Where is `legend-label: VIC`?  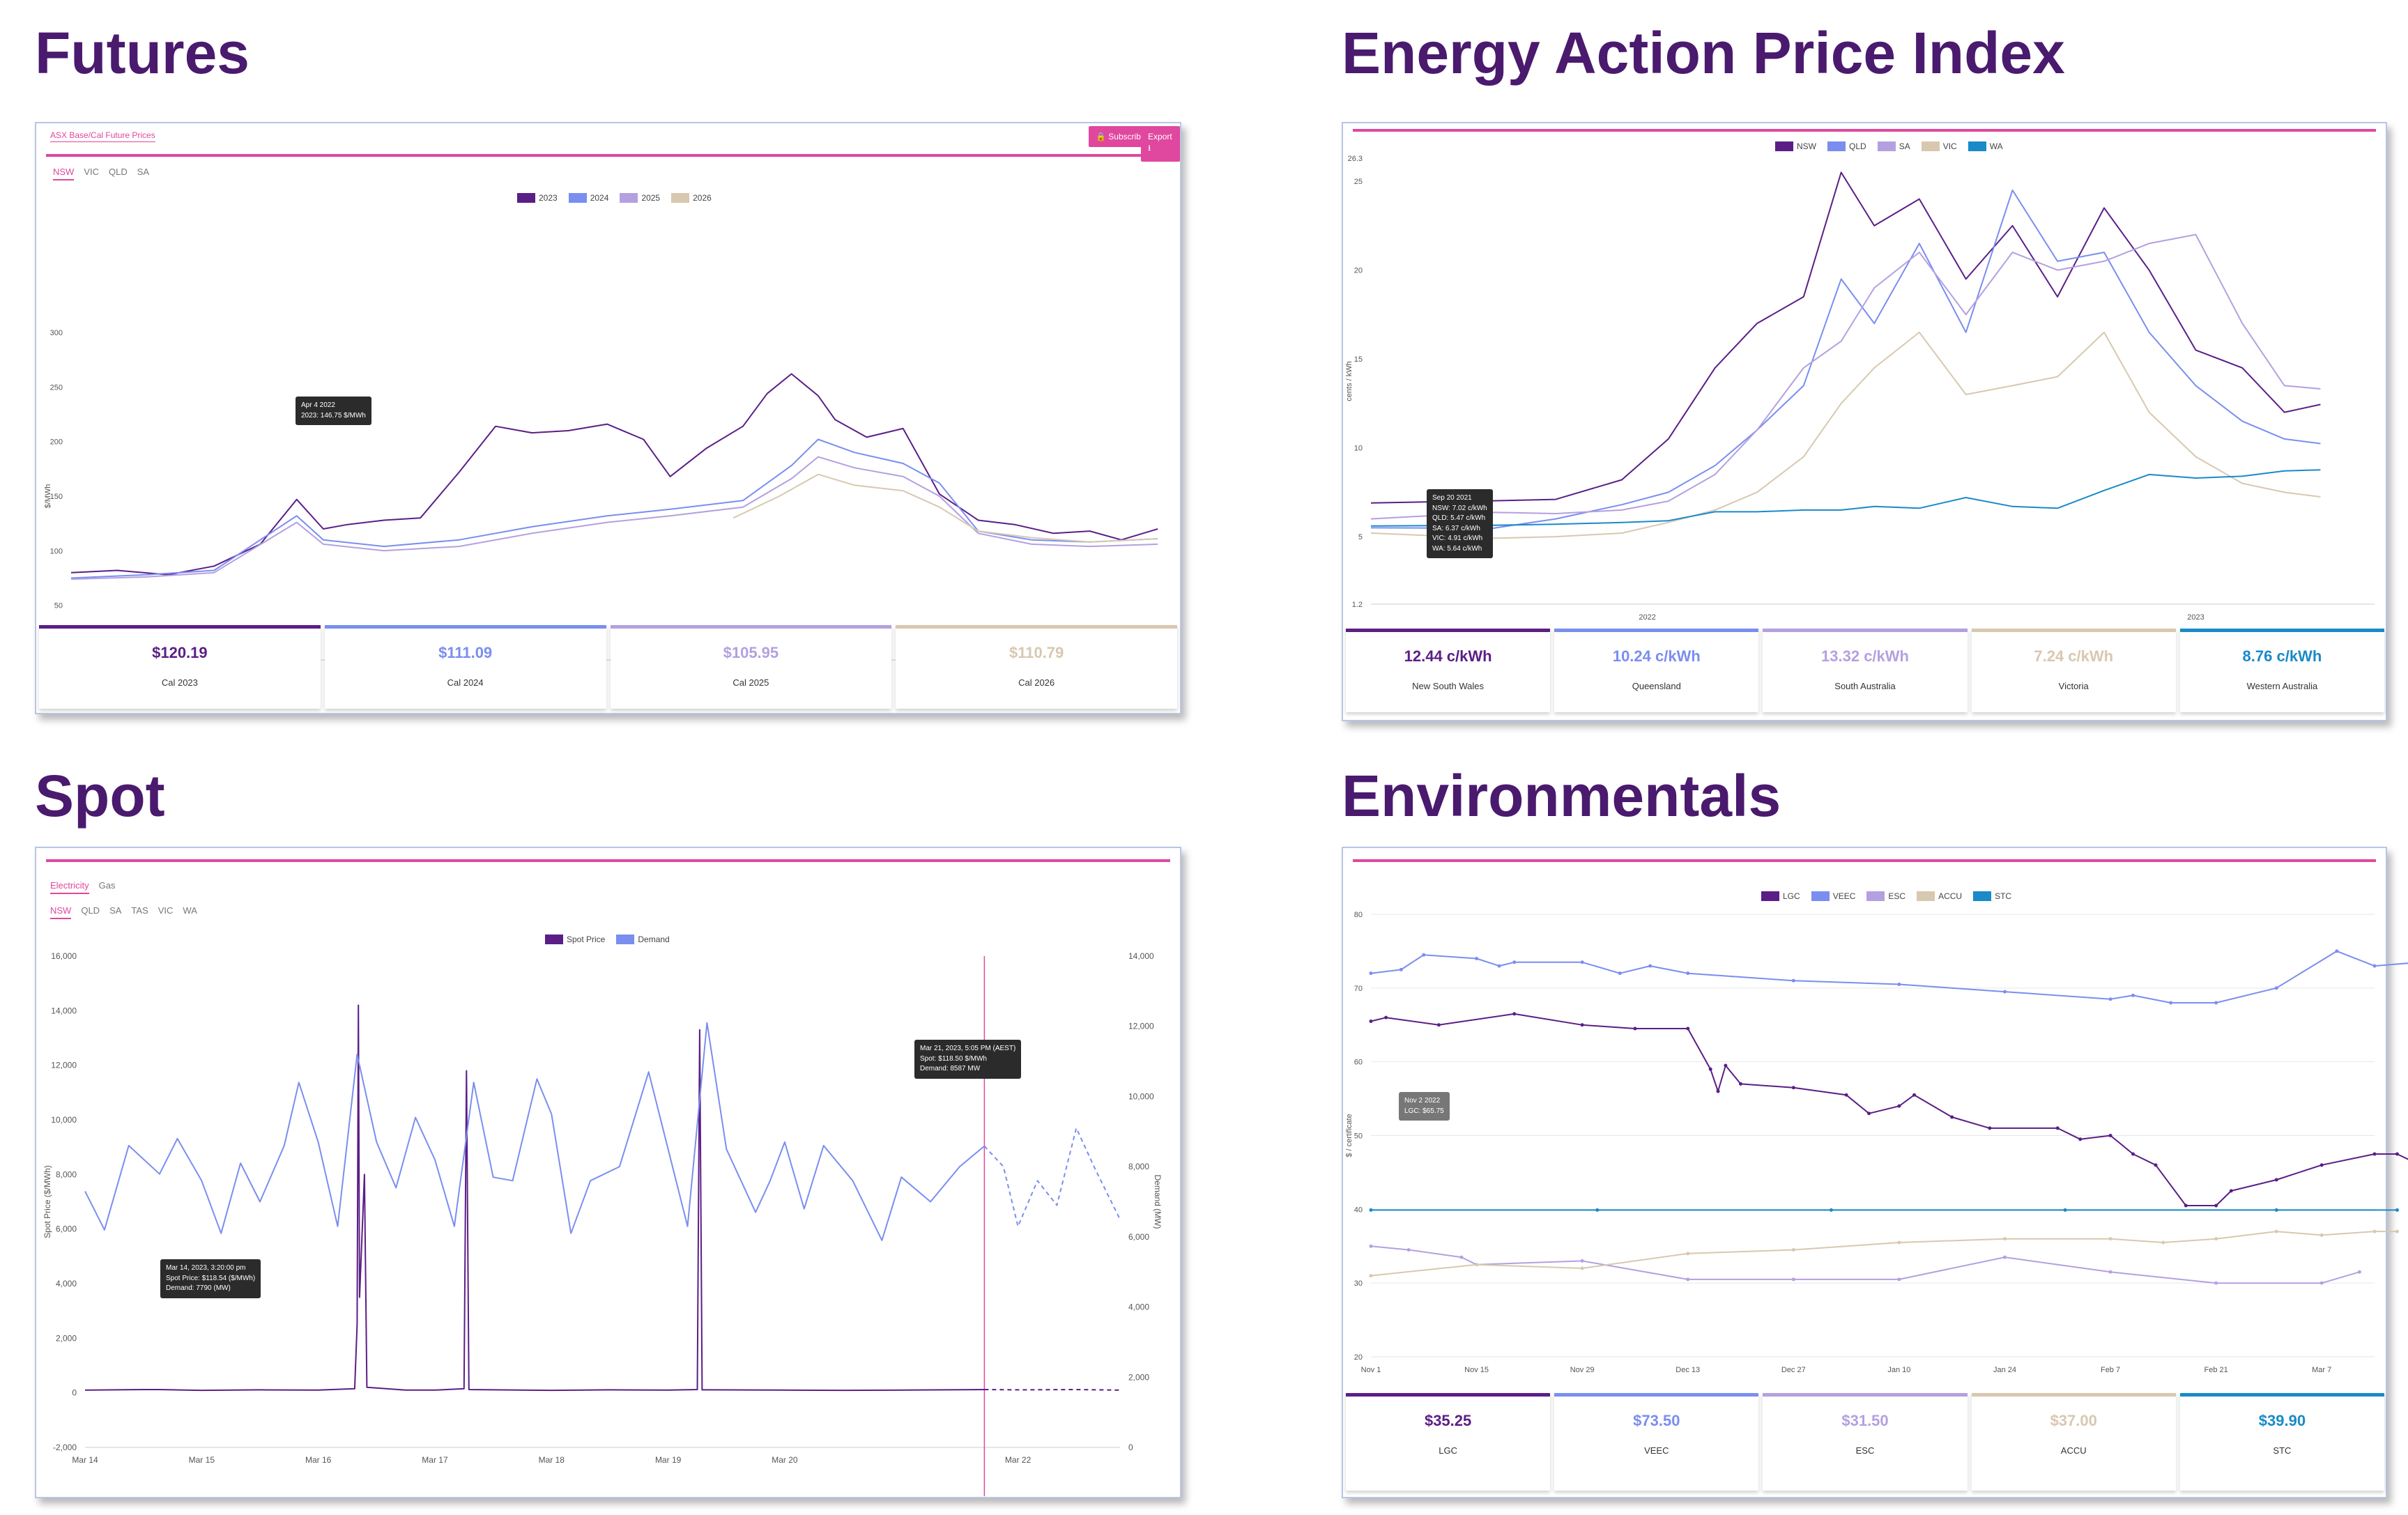
legend-label: VIC is located at coordinates (1949, 146).